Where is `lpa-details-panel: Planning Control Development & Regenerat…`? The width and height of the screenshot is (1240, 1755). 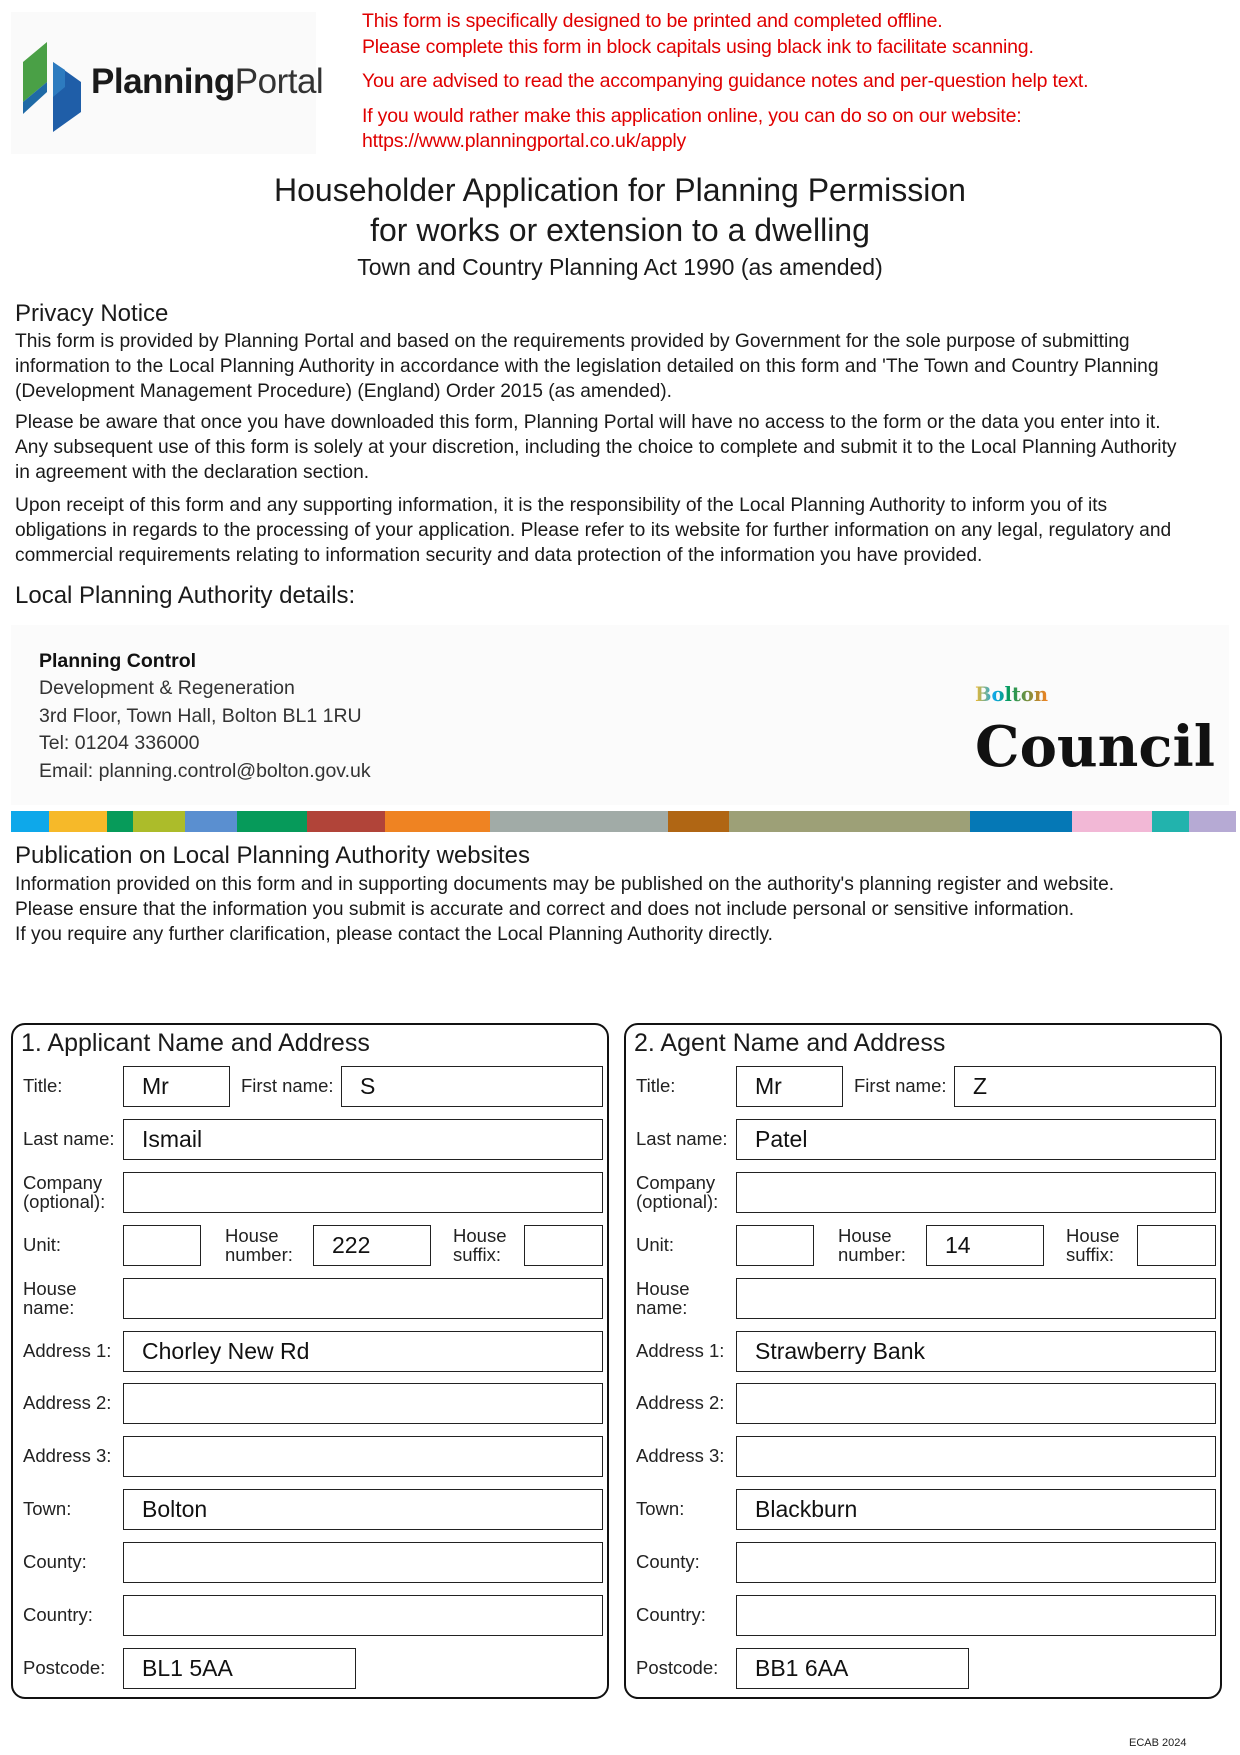 lpa-details-panel: Planning Control Development & Regenerat… is located at coordinates (620, 715).